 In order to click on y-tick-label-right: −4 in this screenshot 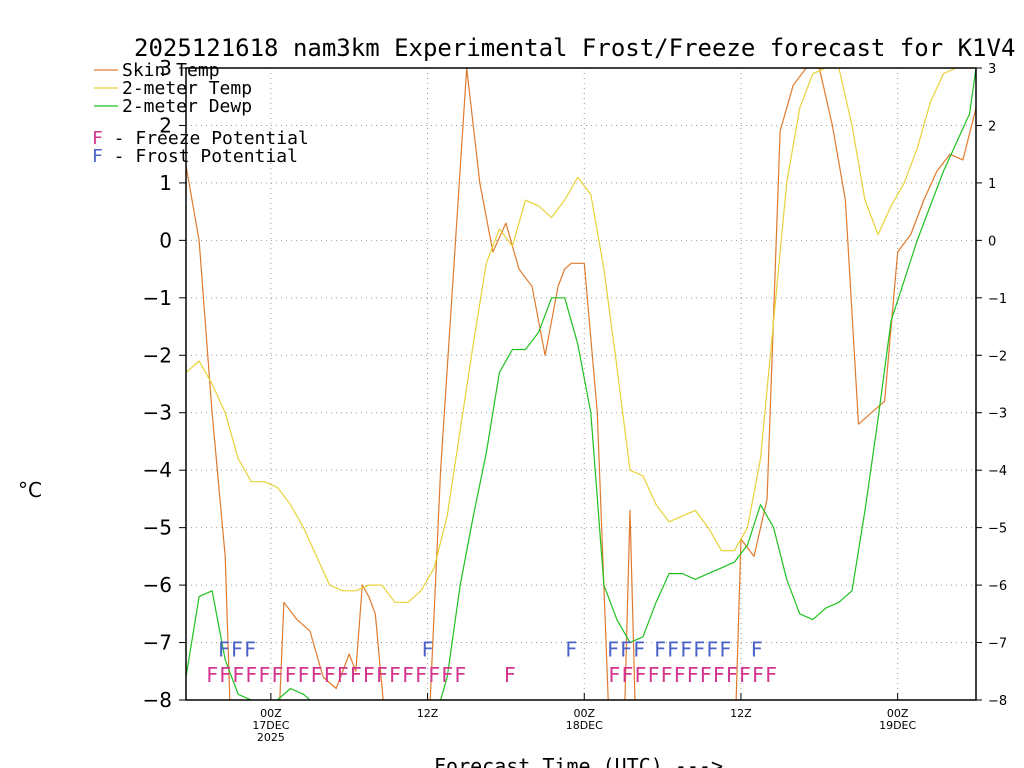, I will do `click(997, 471)`.